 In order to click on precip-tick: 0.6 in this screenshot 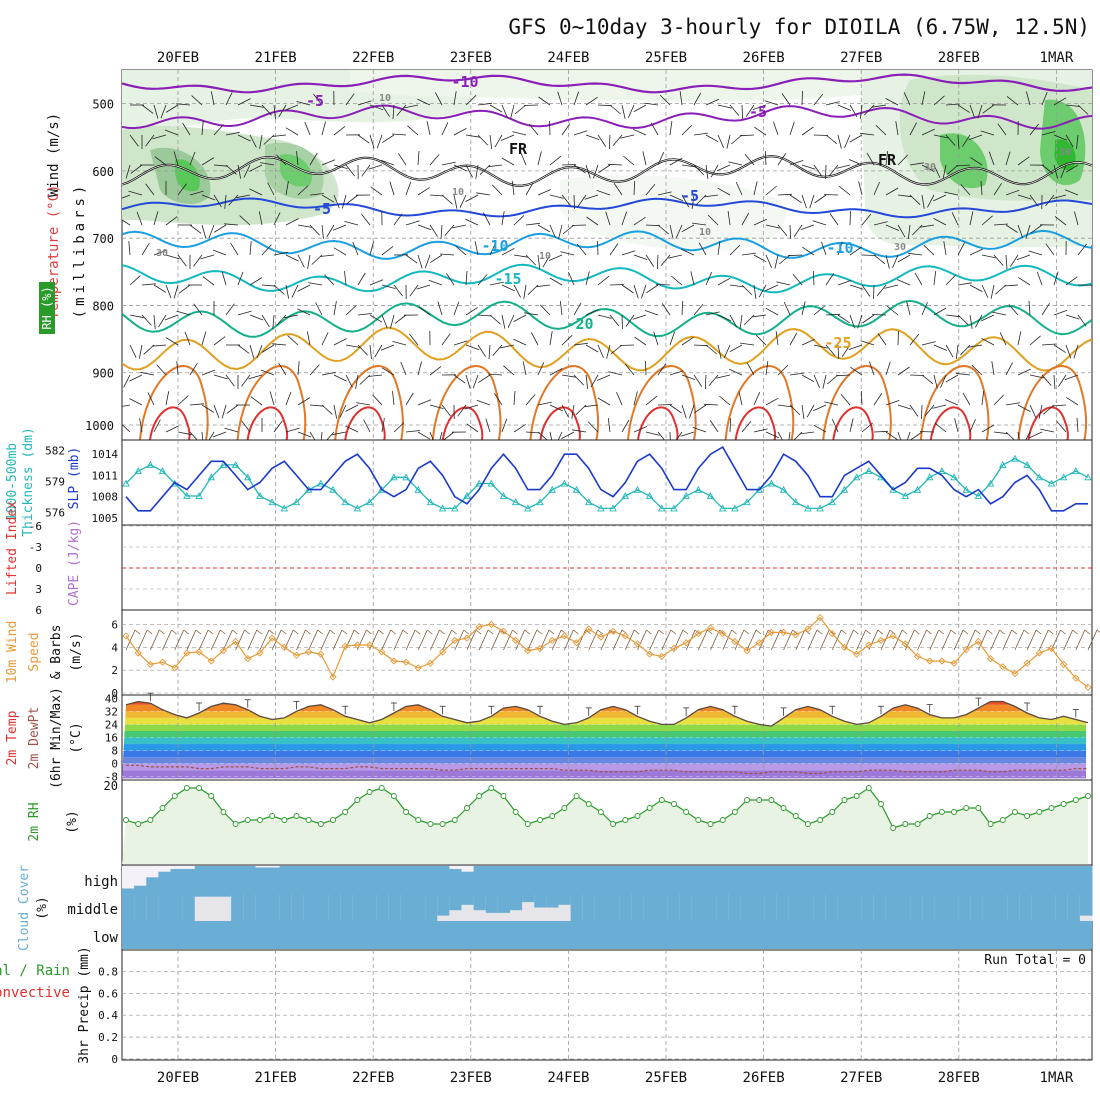, I will do `click(108, 993)`.